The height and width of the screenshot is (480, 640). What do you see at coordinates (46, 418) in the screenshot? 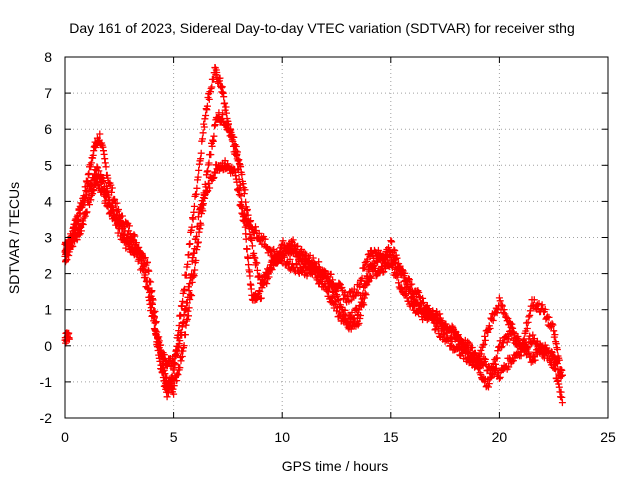
I see `y-tick-label: -2` at bounding box center [46, 418].